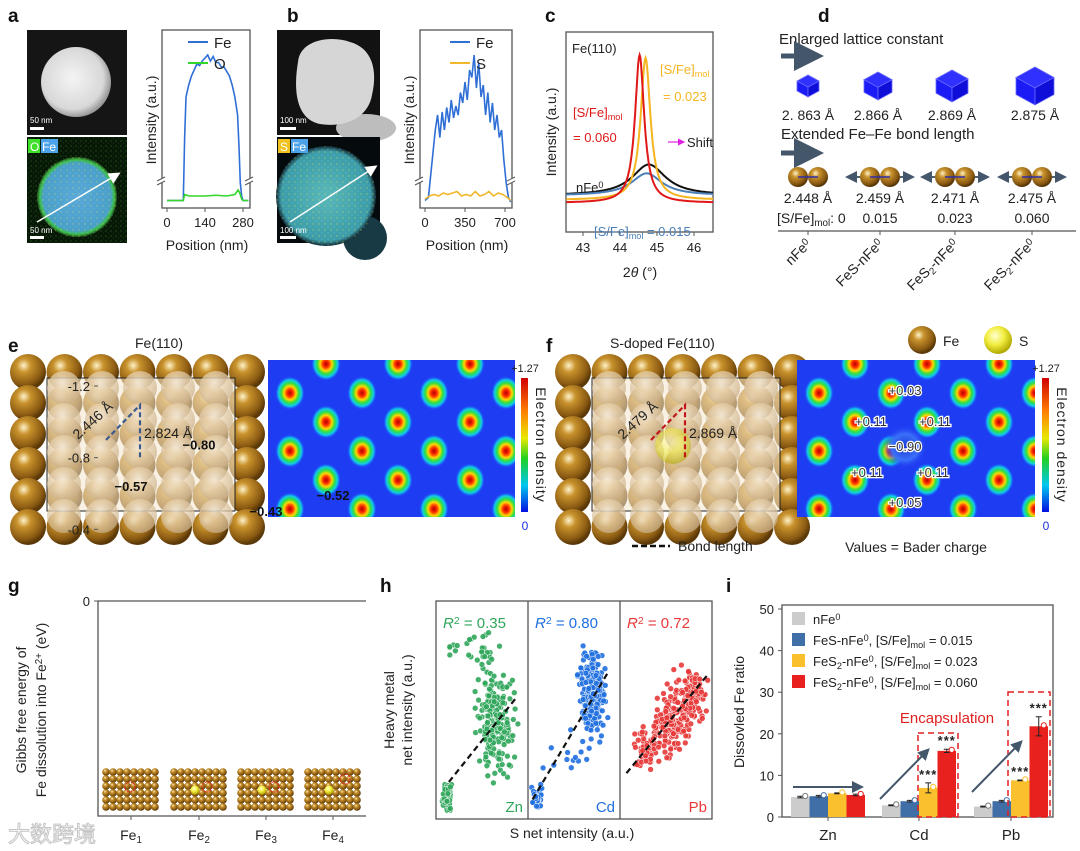 The image size is (1080, 851). Describe the element at coordinates (284, 147) in the screenshot. I see `map-label-s: S` at that location.